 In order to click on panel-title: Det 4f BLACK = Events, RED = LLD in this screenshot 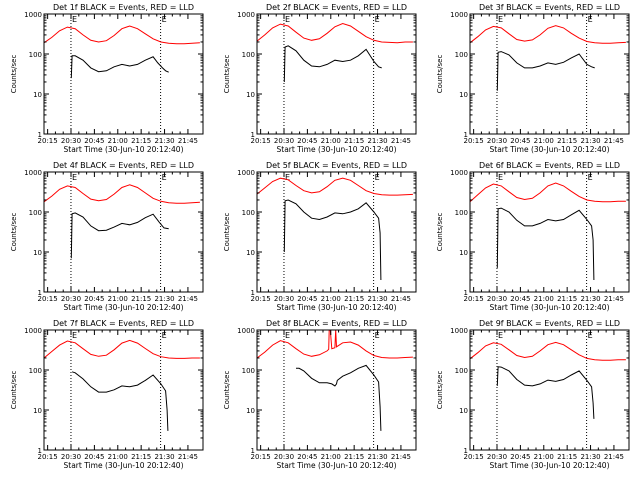, I will do `click(123, 165)`.